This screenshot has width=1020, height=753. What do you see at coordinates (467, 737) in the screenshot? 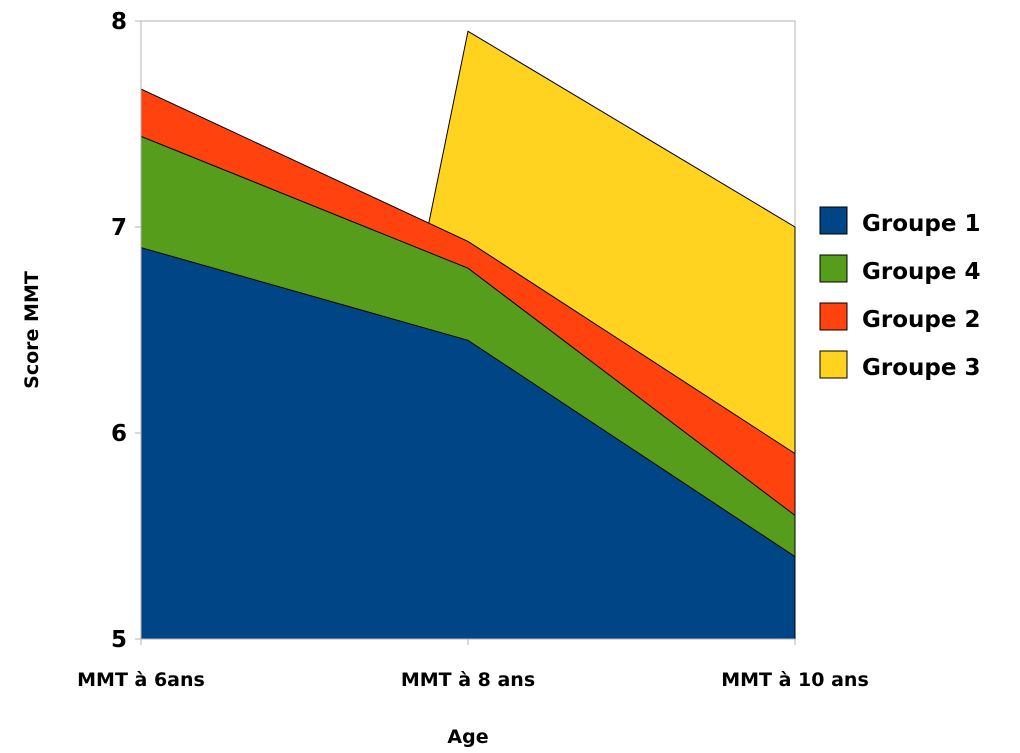
I see `x-axis-title: Age` at bounding box center [467, 737].